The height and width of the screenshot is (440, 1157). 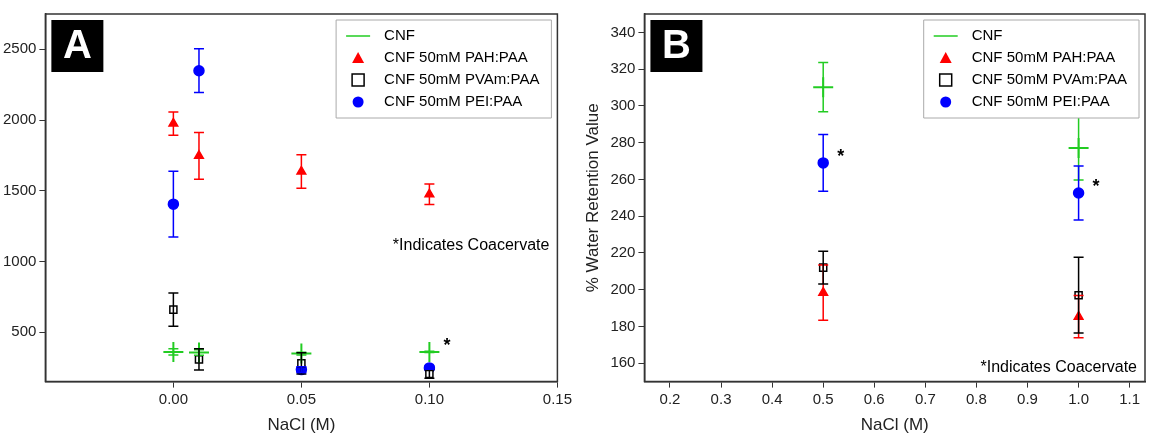 I want to click on y-tick-label: 280, so click(x=623, y=141).